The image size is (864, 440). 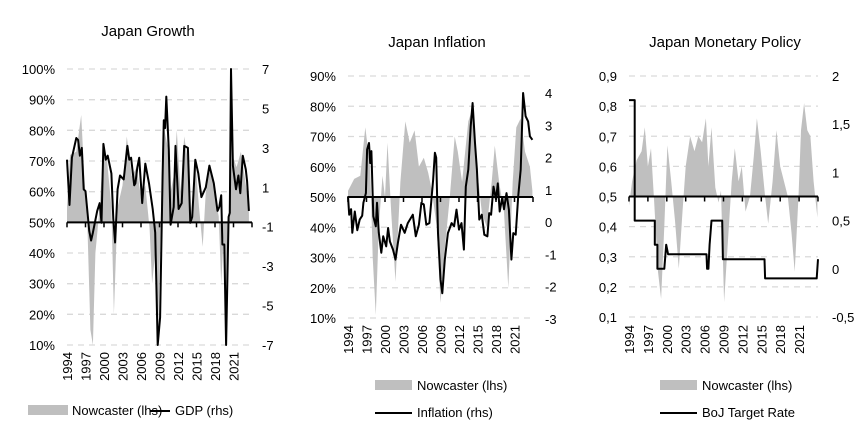 I want to click on left-tick-label: 0,1, so click(x=608, y=317).